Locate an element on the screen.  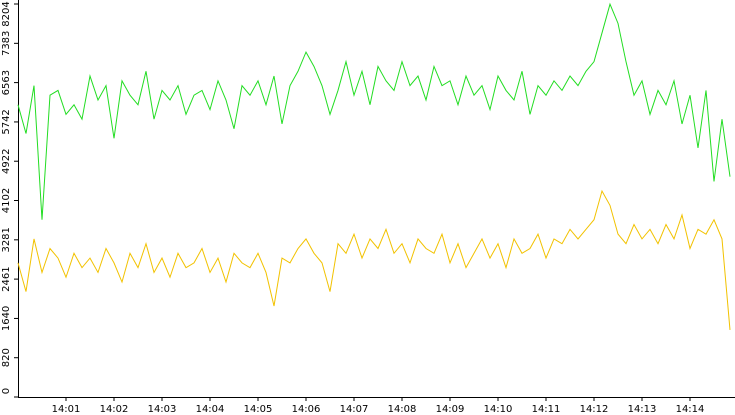
x-tick-label: 14:01 is located at coordinates (66, 409).